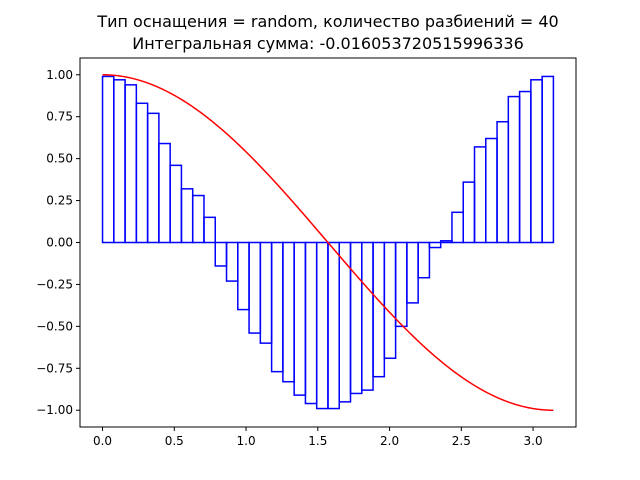  What do you see at coordinates (389, 441) in the screenshot?
I see `x-tick-label-4: 2.0` at bounding box center [389, 441].